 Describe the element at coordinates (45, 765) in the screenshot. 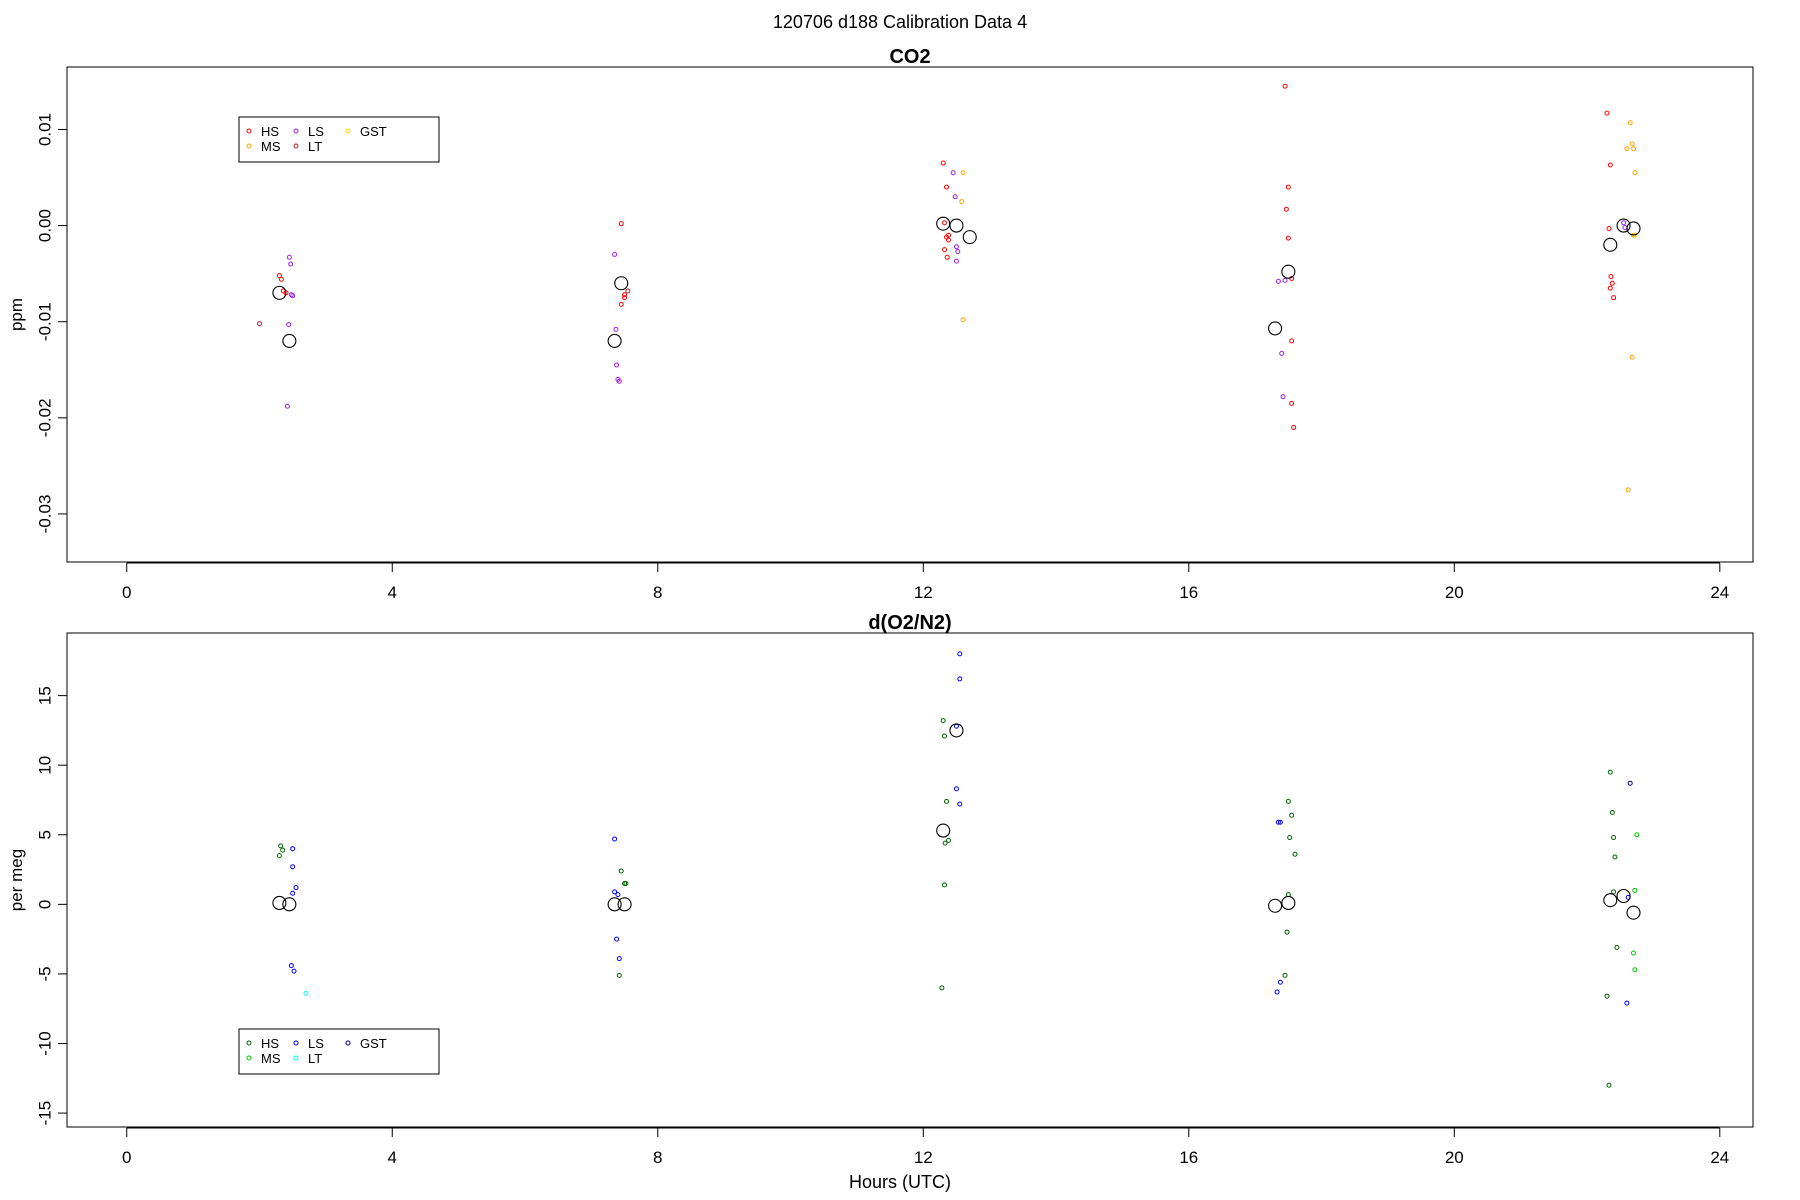

I see `y-tick-label: 10` at that location.